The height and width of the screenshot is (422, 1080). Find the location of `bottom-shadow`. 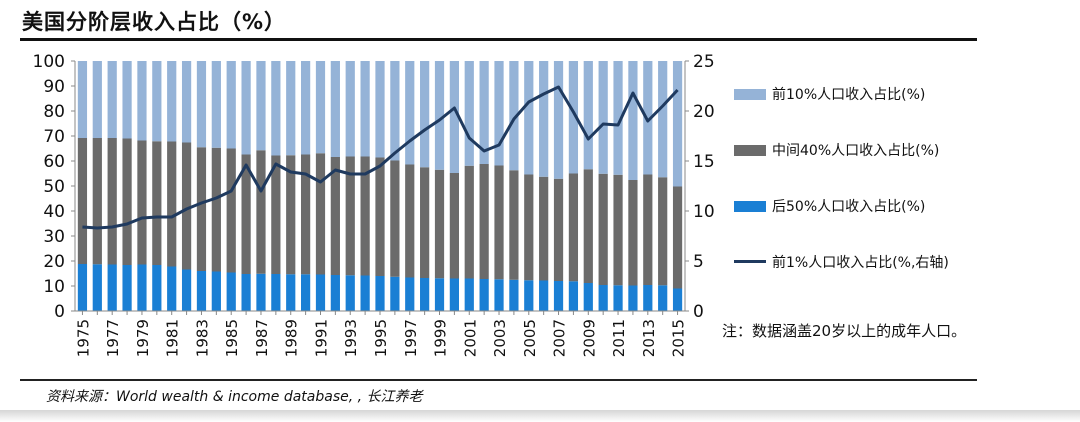

bottom-shadow is located at coordinates (540, 416).